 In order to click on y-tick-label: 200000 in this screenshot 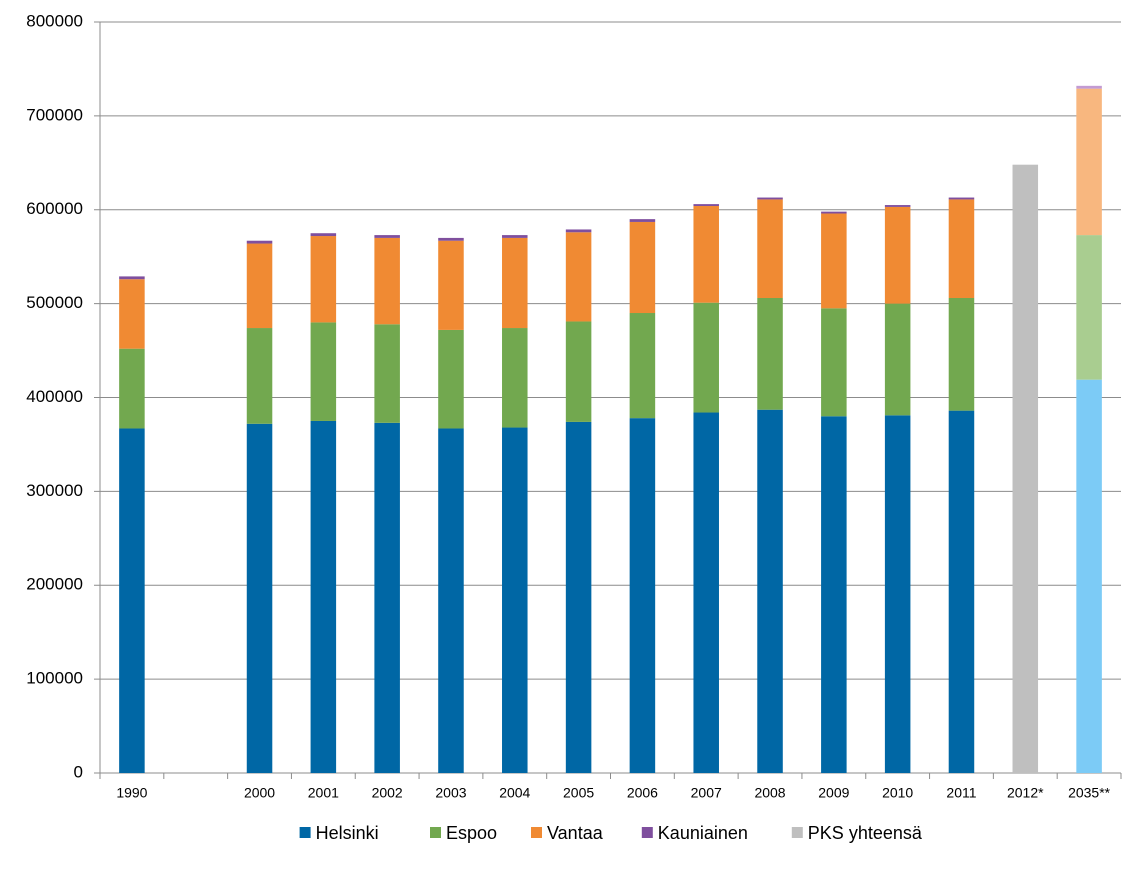, I will do `click(54, 584)`.